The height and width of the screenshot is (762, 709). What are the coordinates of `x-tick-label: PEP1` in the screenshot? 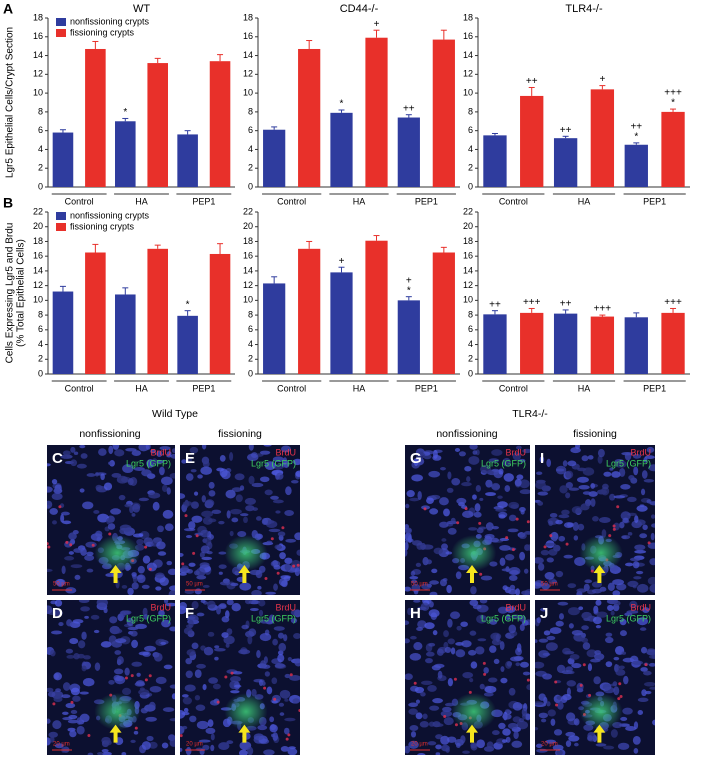 It's located at (426, 201).